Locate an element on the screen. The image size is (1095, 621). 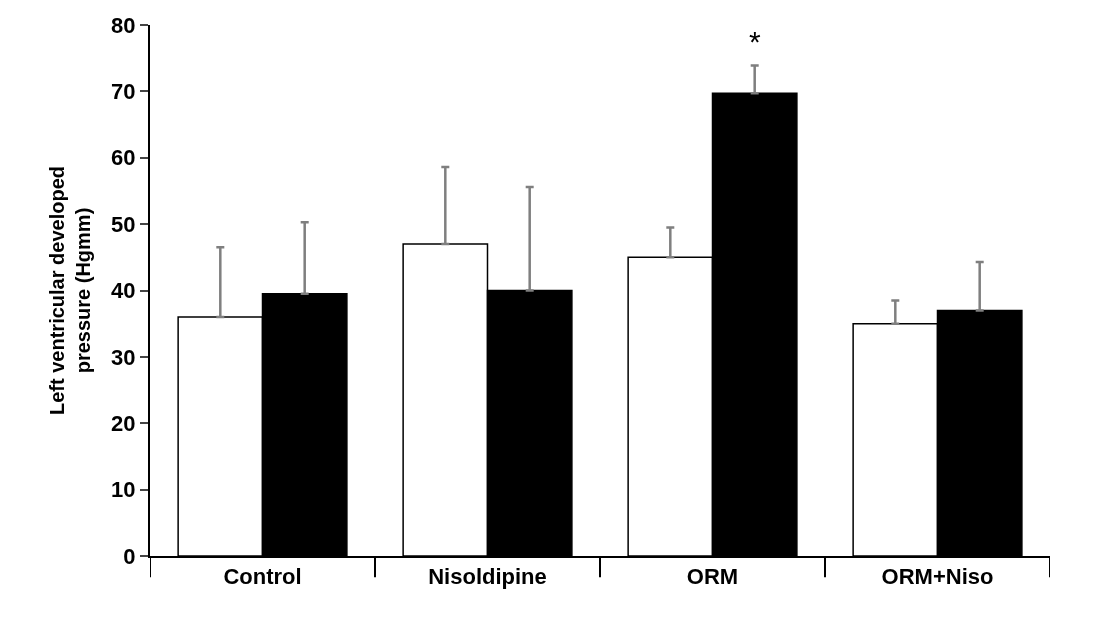
y-tick-label: 20 is located at coordinates (123, 423).